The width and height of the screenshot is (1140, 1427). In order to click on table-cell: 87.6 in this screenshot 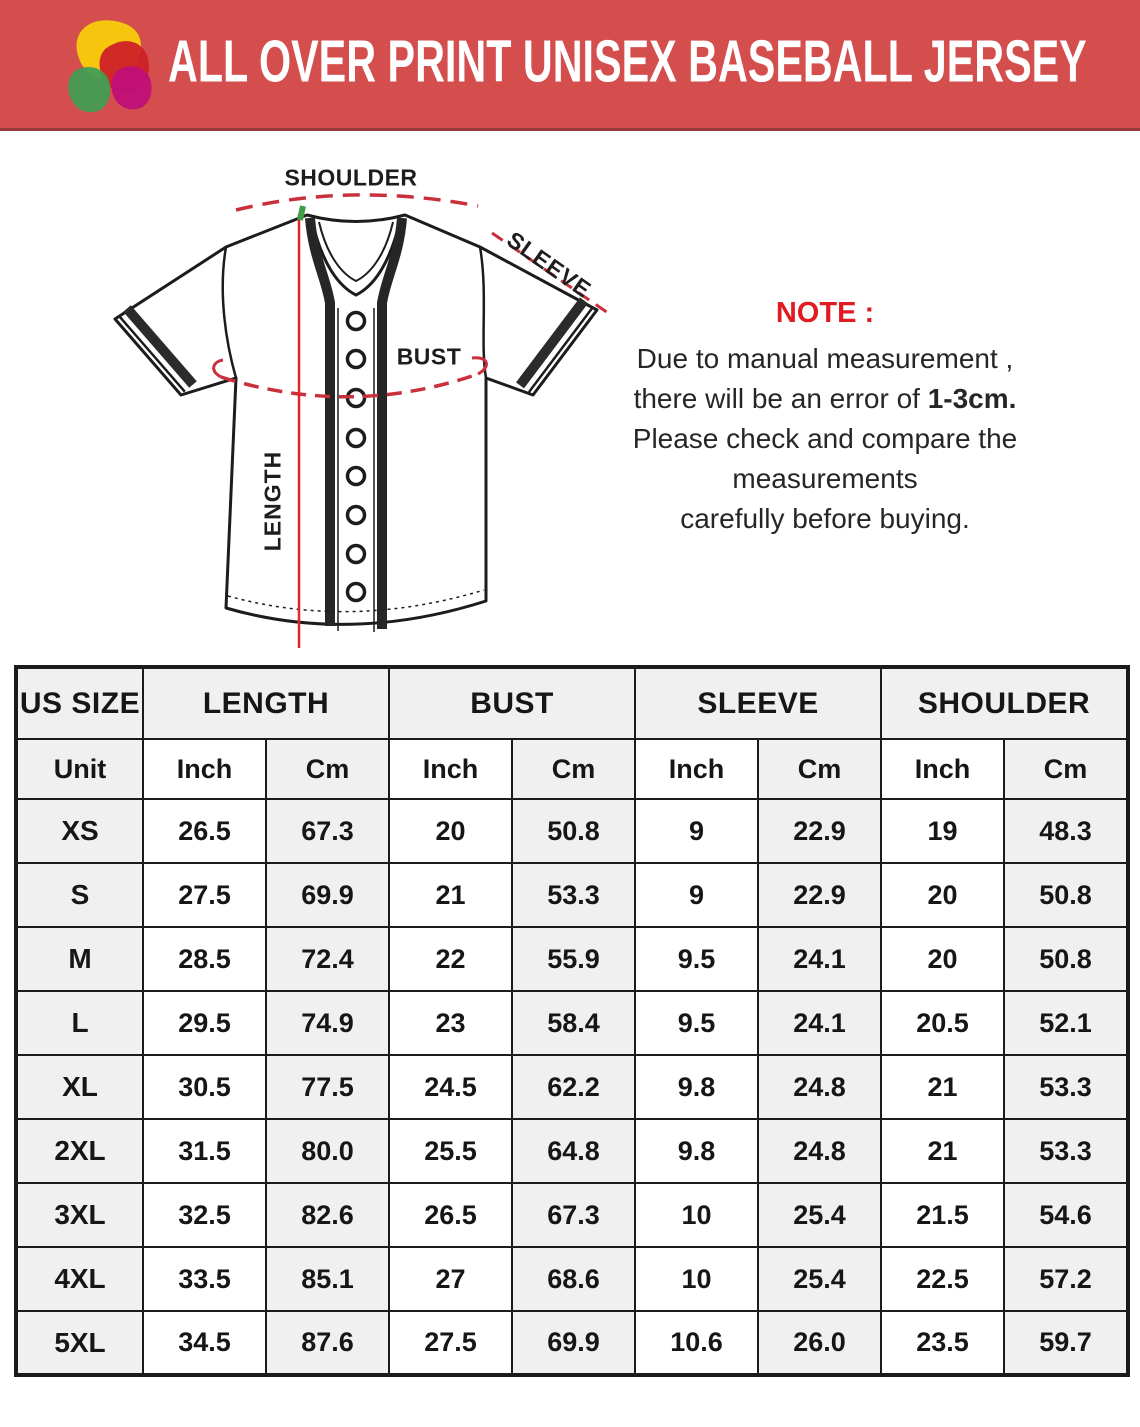, I will do `click(327, 1343)`.